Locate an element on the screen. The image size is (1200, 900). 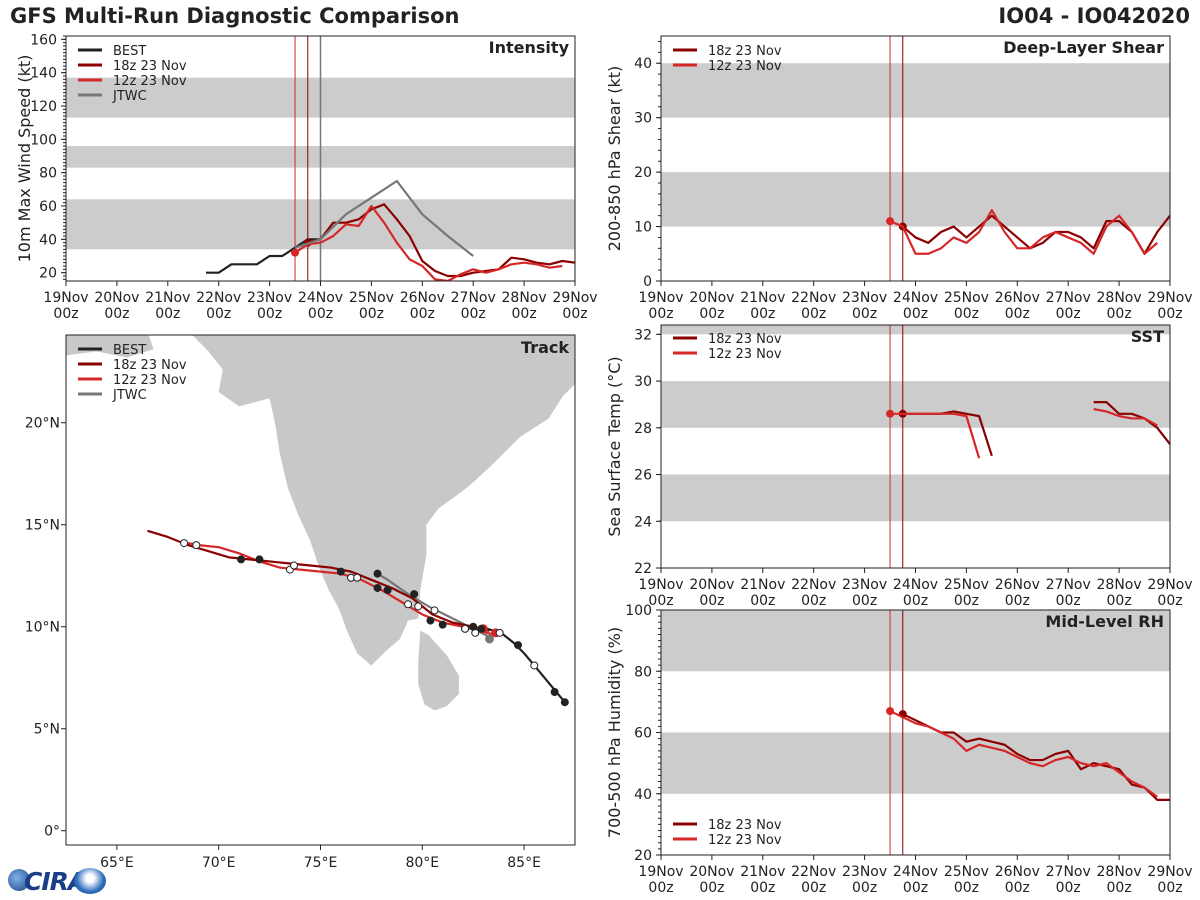
page-title: GFS Multi-Run Diagnostic Comparison is located at coordinates (235, 16).